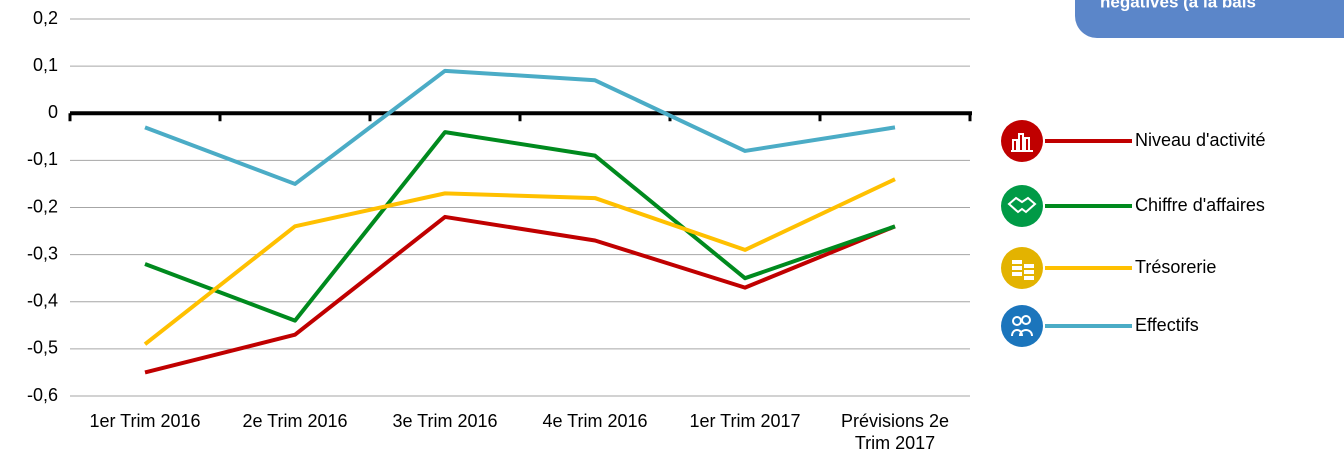 This screenshot has width=1344, height=463. What do you see at coordinates (42, 301) in the screenshot?
I see `y-tick-label: -0,4` at bounding box center [42, 301].